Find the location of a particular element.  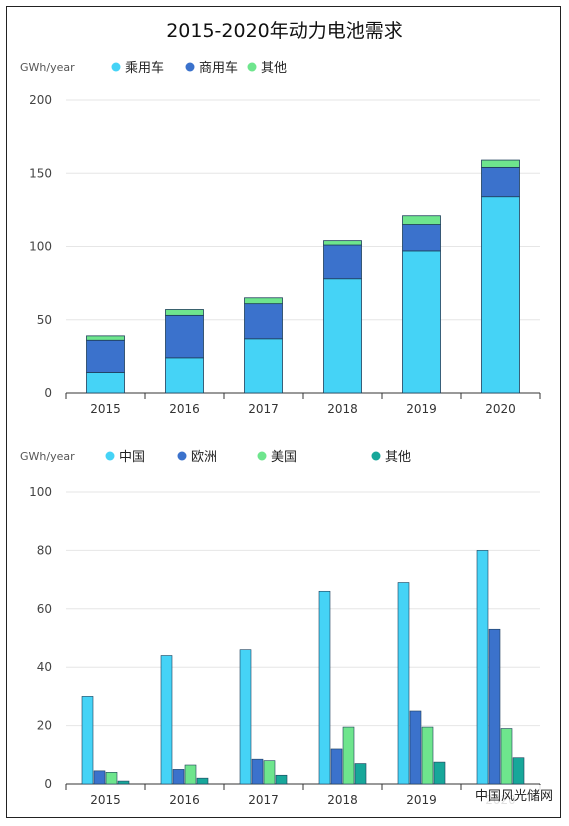

y-tick-label: 40 is located at coordinates (44, 667).